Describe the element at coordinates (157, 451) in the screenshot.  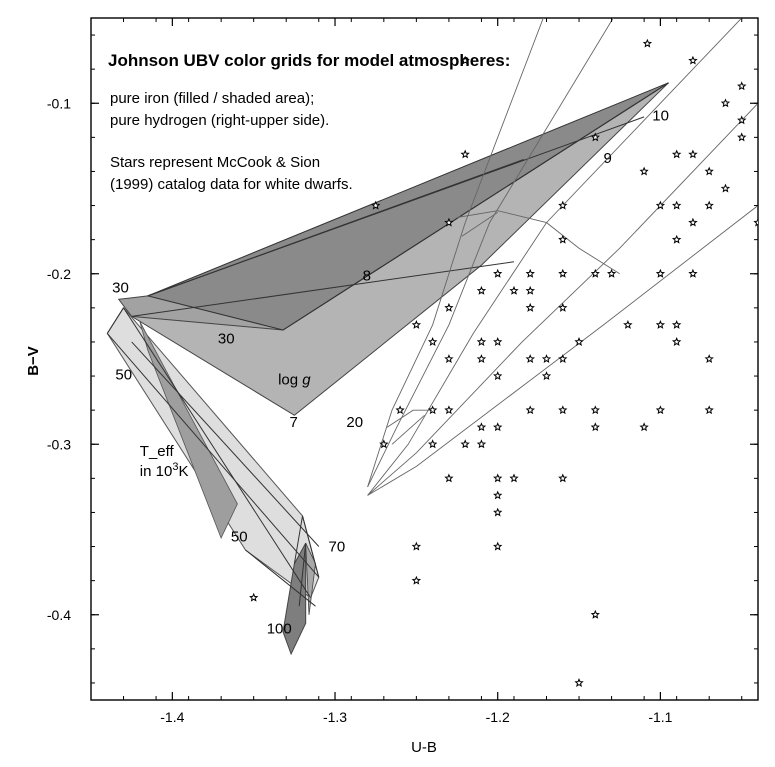
I see `teff-label-line-1: T_eff` at that location.